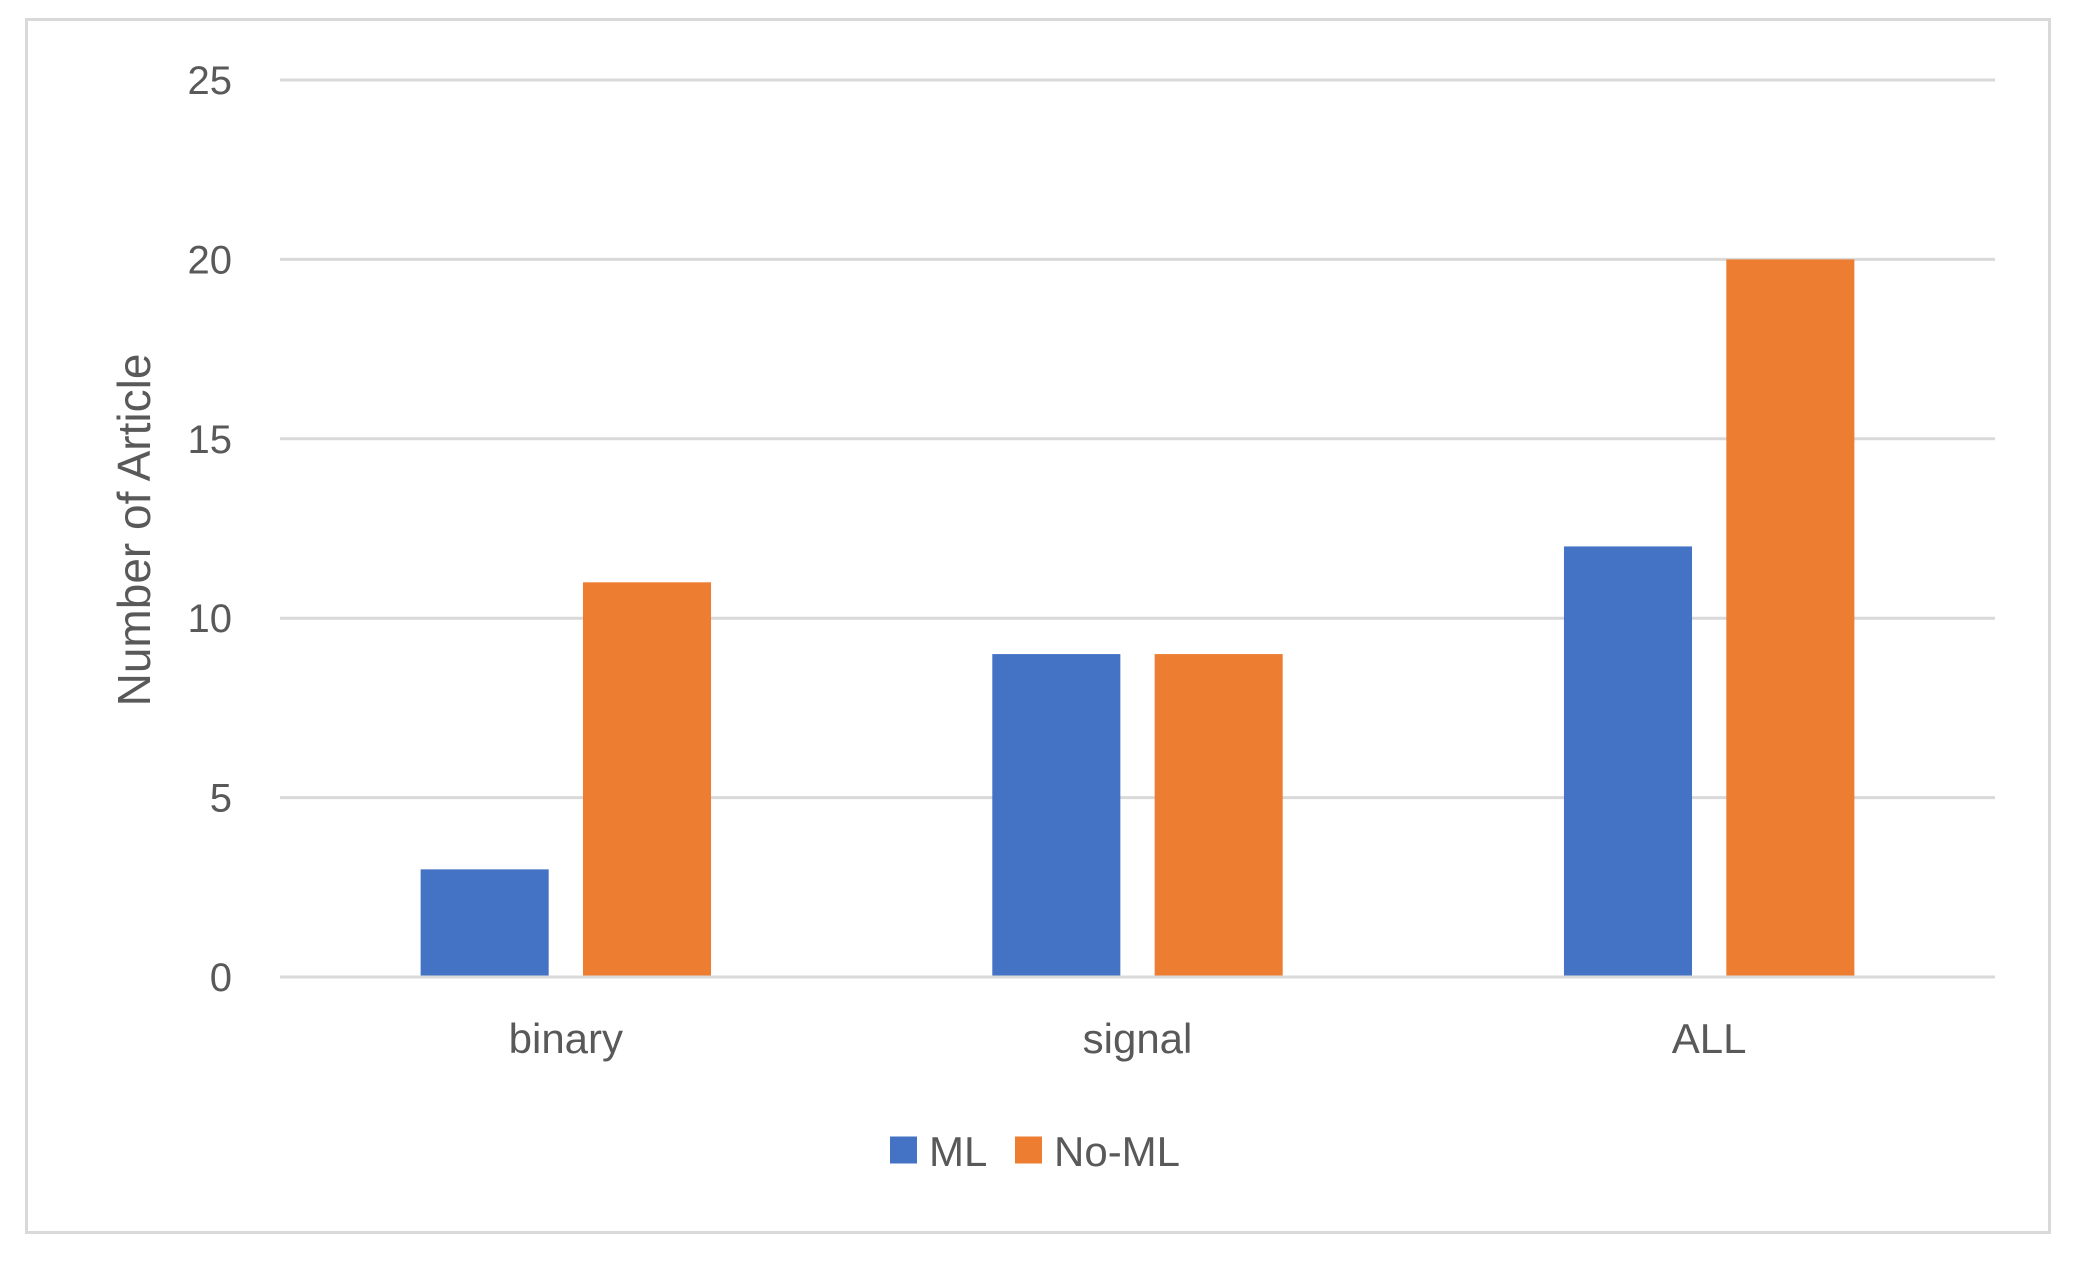 This screenshot has height=1269, width=2076. What do you see at coordinates (1790, 618) in the screenshot?
I see `bar-no-ml-all` at bounding box center [1790, 618].